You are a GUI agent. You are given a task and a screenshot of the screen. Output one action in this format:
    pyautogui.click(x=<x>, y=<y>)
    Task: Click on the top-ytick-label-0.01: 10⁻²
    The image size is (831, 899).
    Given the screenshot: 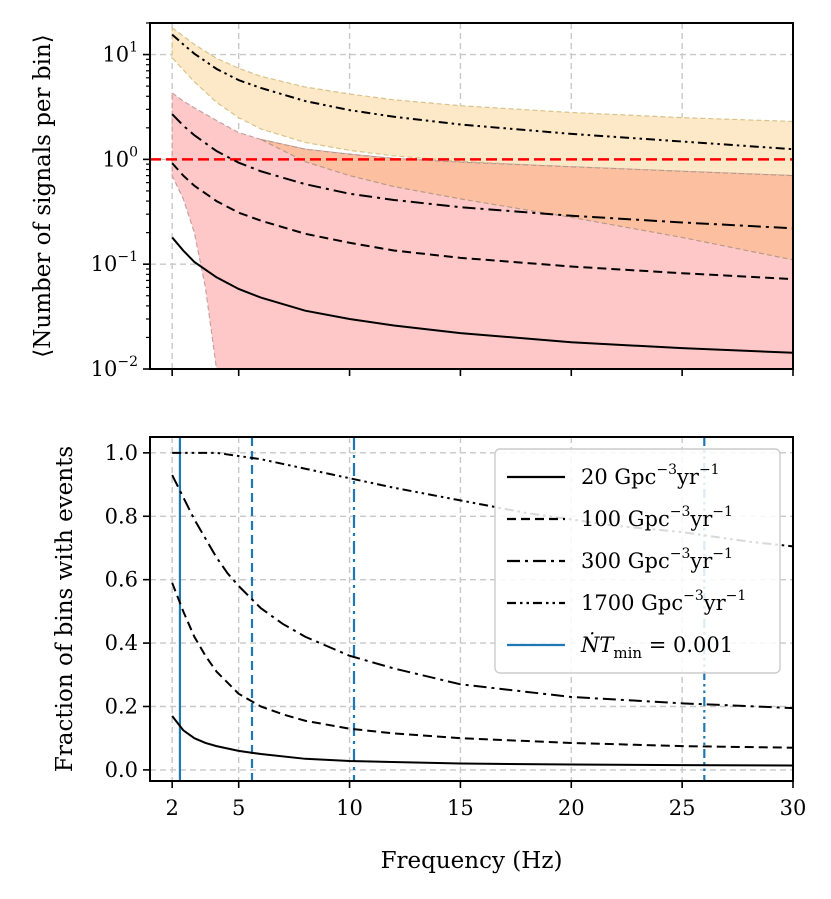 What is the action you would take?
    pyautogui.click(x=114, y=367)
    